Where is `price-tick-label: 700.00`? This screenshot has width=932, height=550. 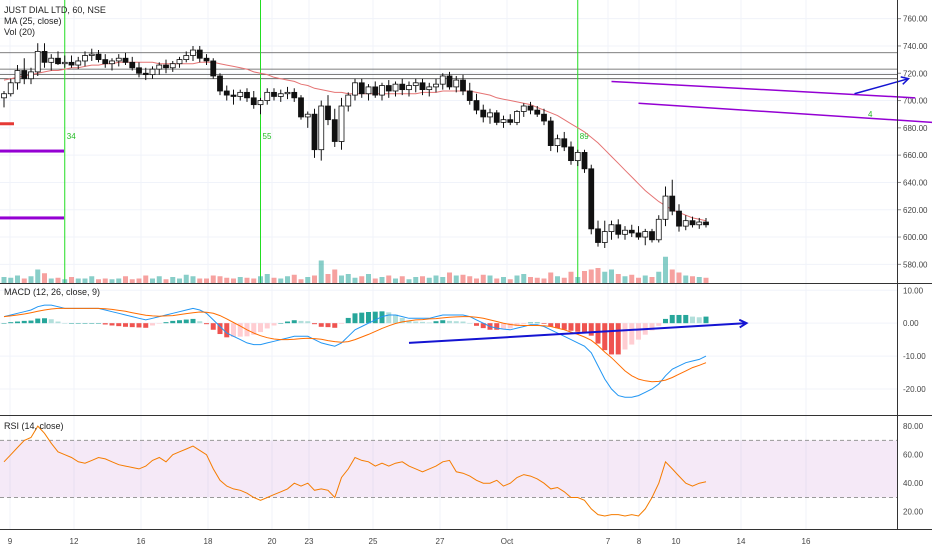
price-tick-label: 700.00 is located at coordinates (915, 101).